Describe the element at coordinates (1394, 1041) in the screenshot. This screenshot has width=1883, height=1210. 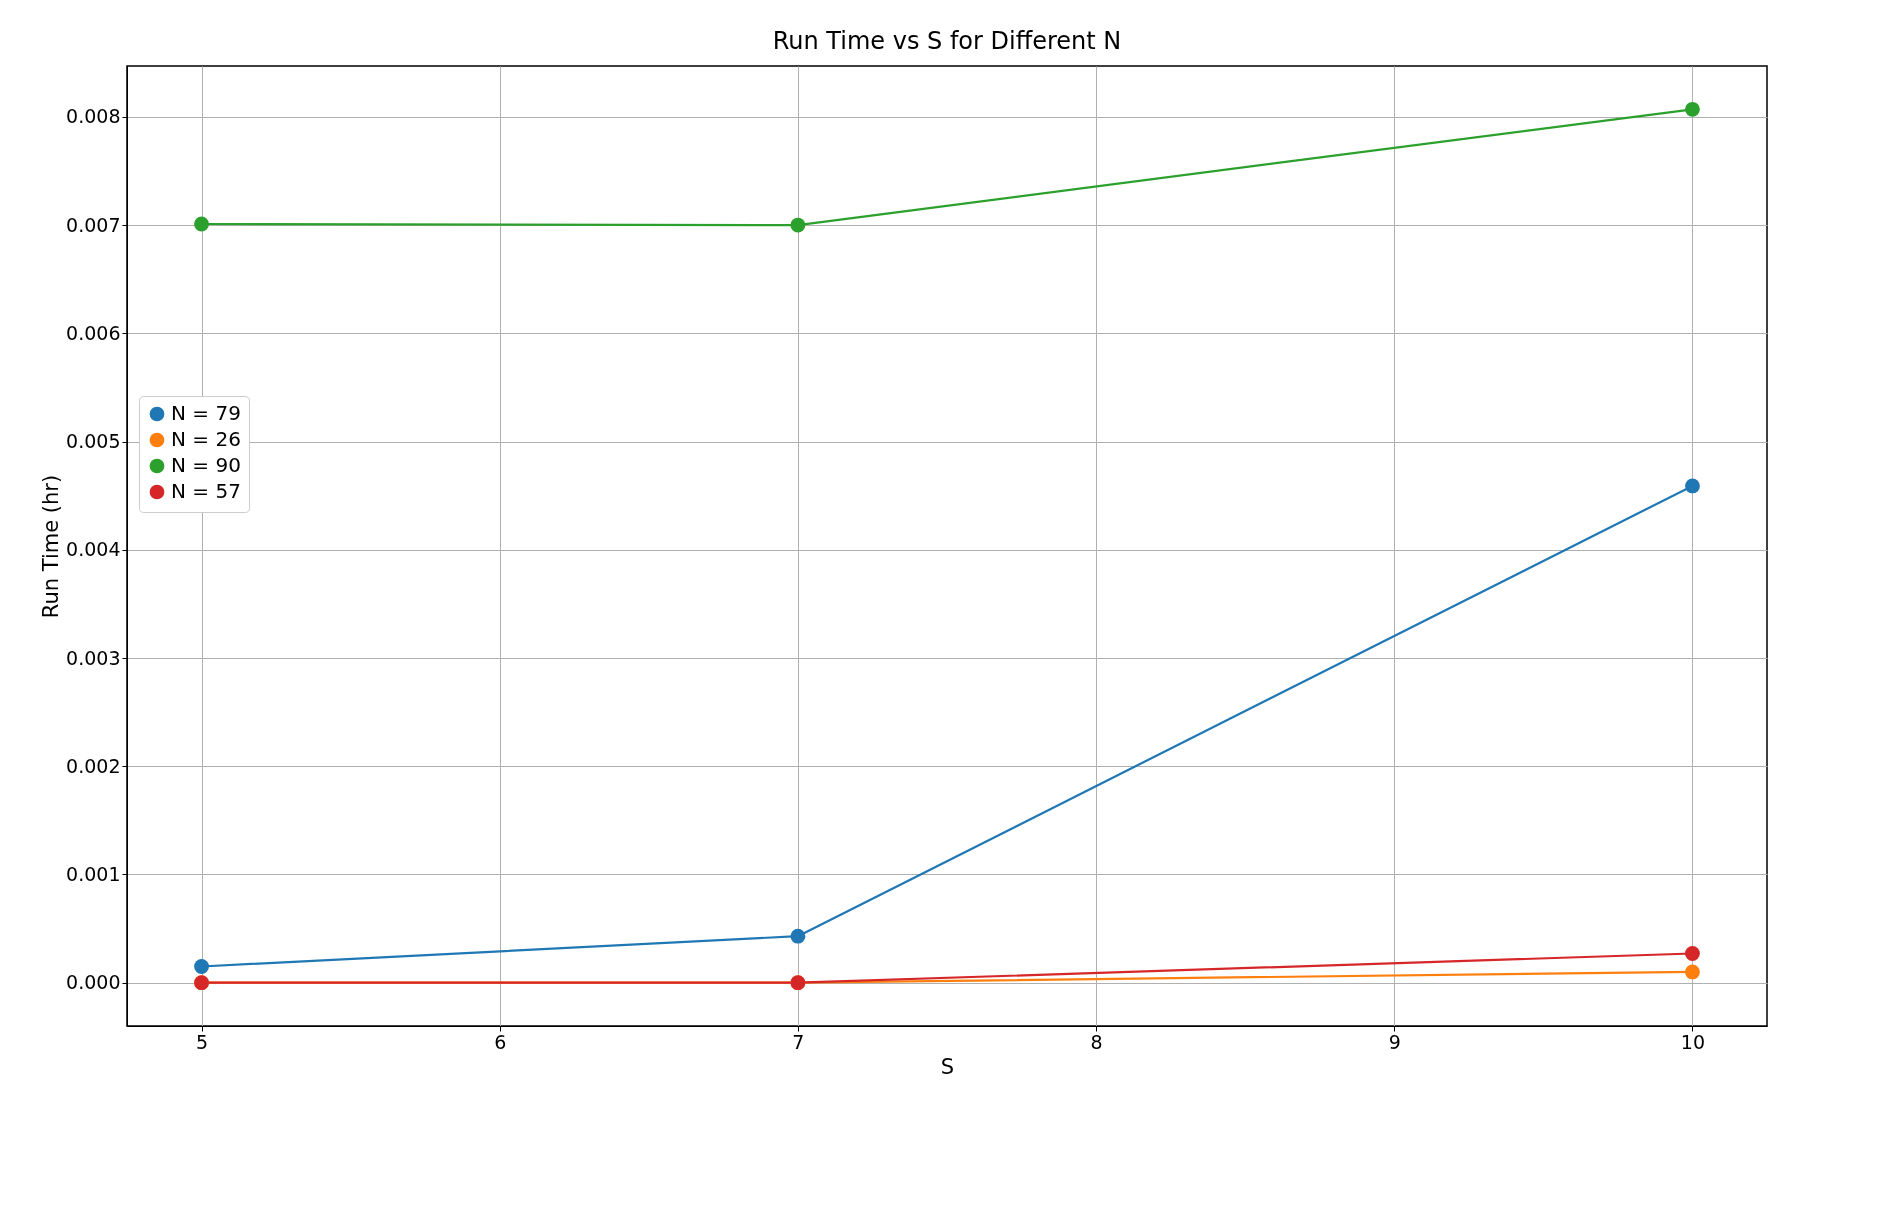
I see `x-tick-label: 9` at that location.